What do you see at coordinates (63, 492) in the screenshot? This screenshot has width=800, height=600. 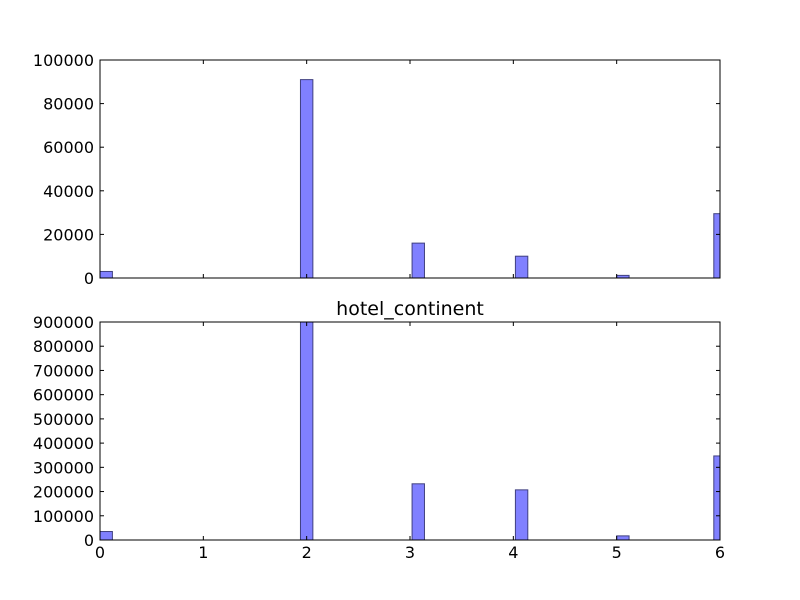 I see `bottom-histogram-ytick-label-2: 200000` at bounding box center [63, 492].